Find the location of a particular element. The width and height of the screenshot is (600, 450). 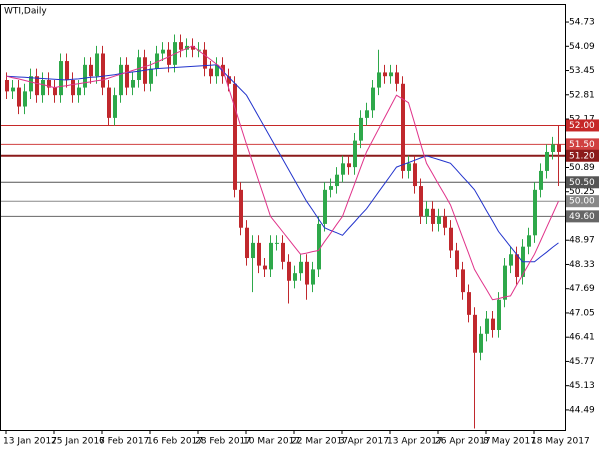

x-tick-label: 16 Feb 2017 is located at coordinates (175, 442).